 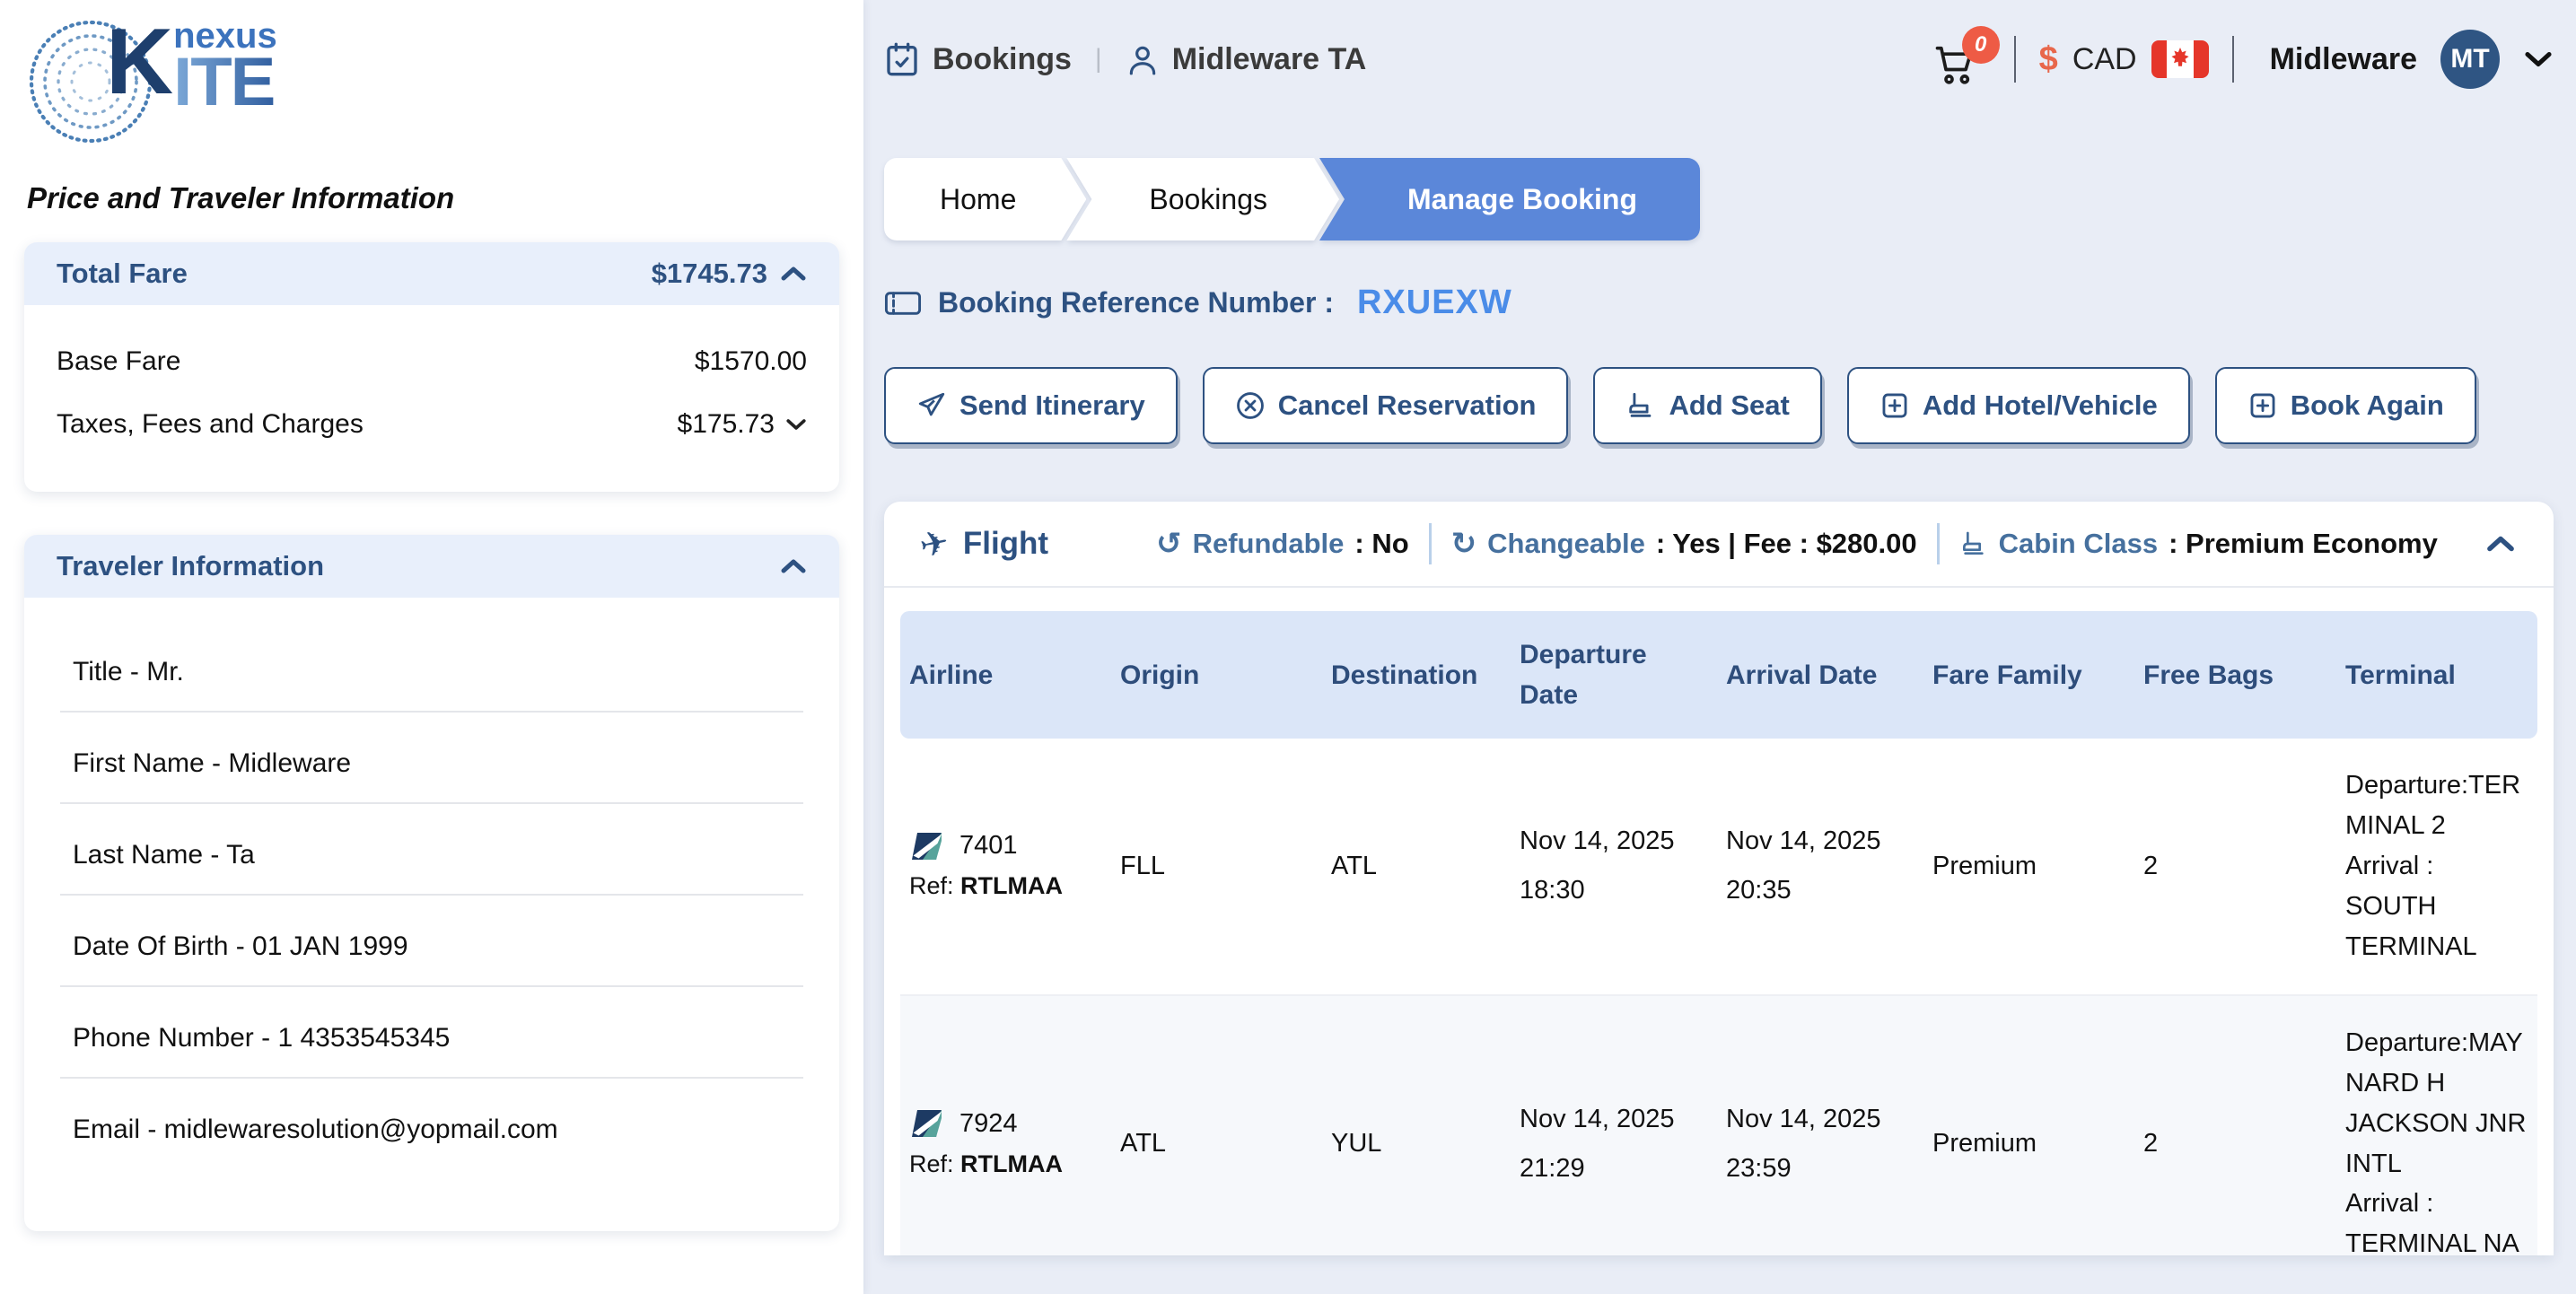 I want to click on cancel-circle-icon, so click(x=1250, y=406).